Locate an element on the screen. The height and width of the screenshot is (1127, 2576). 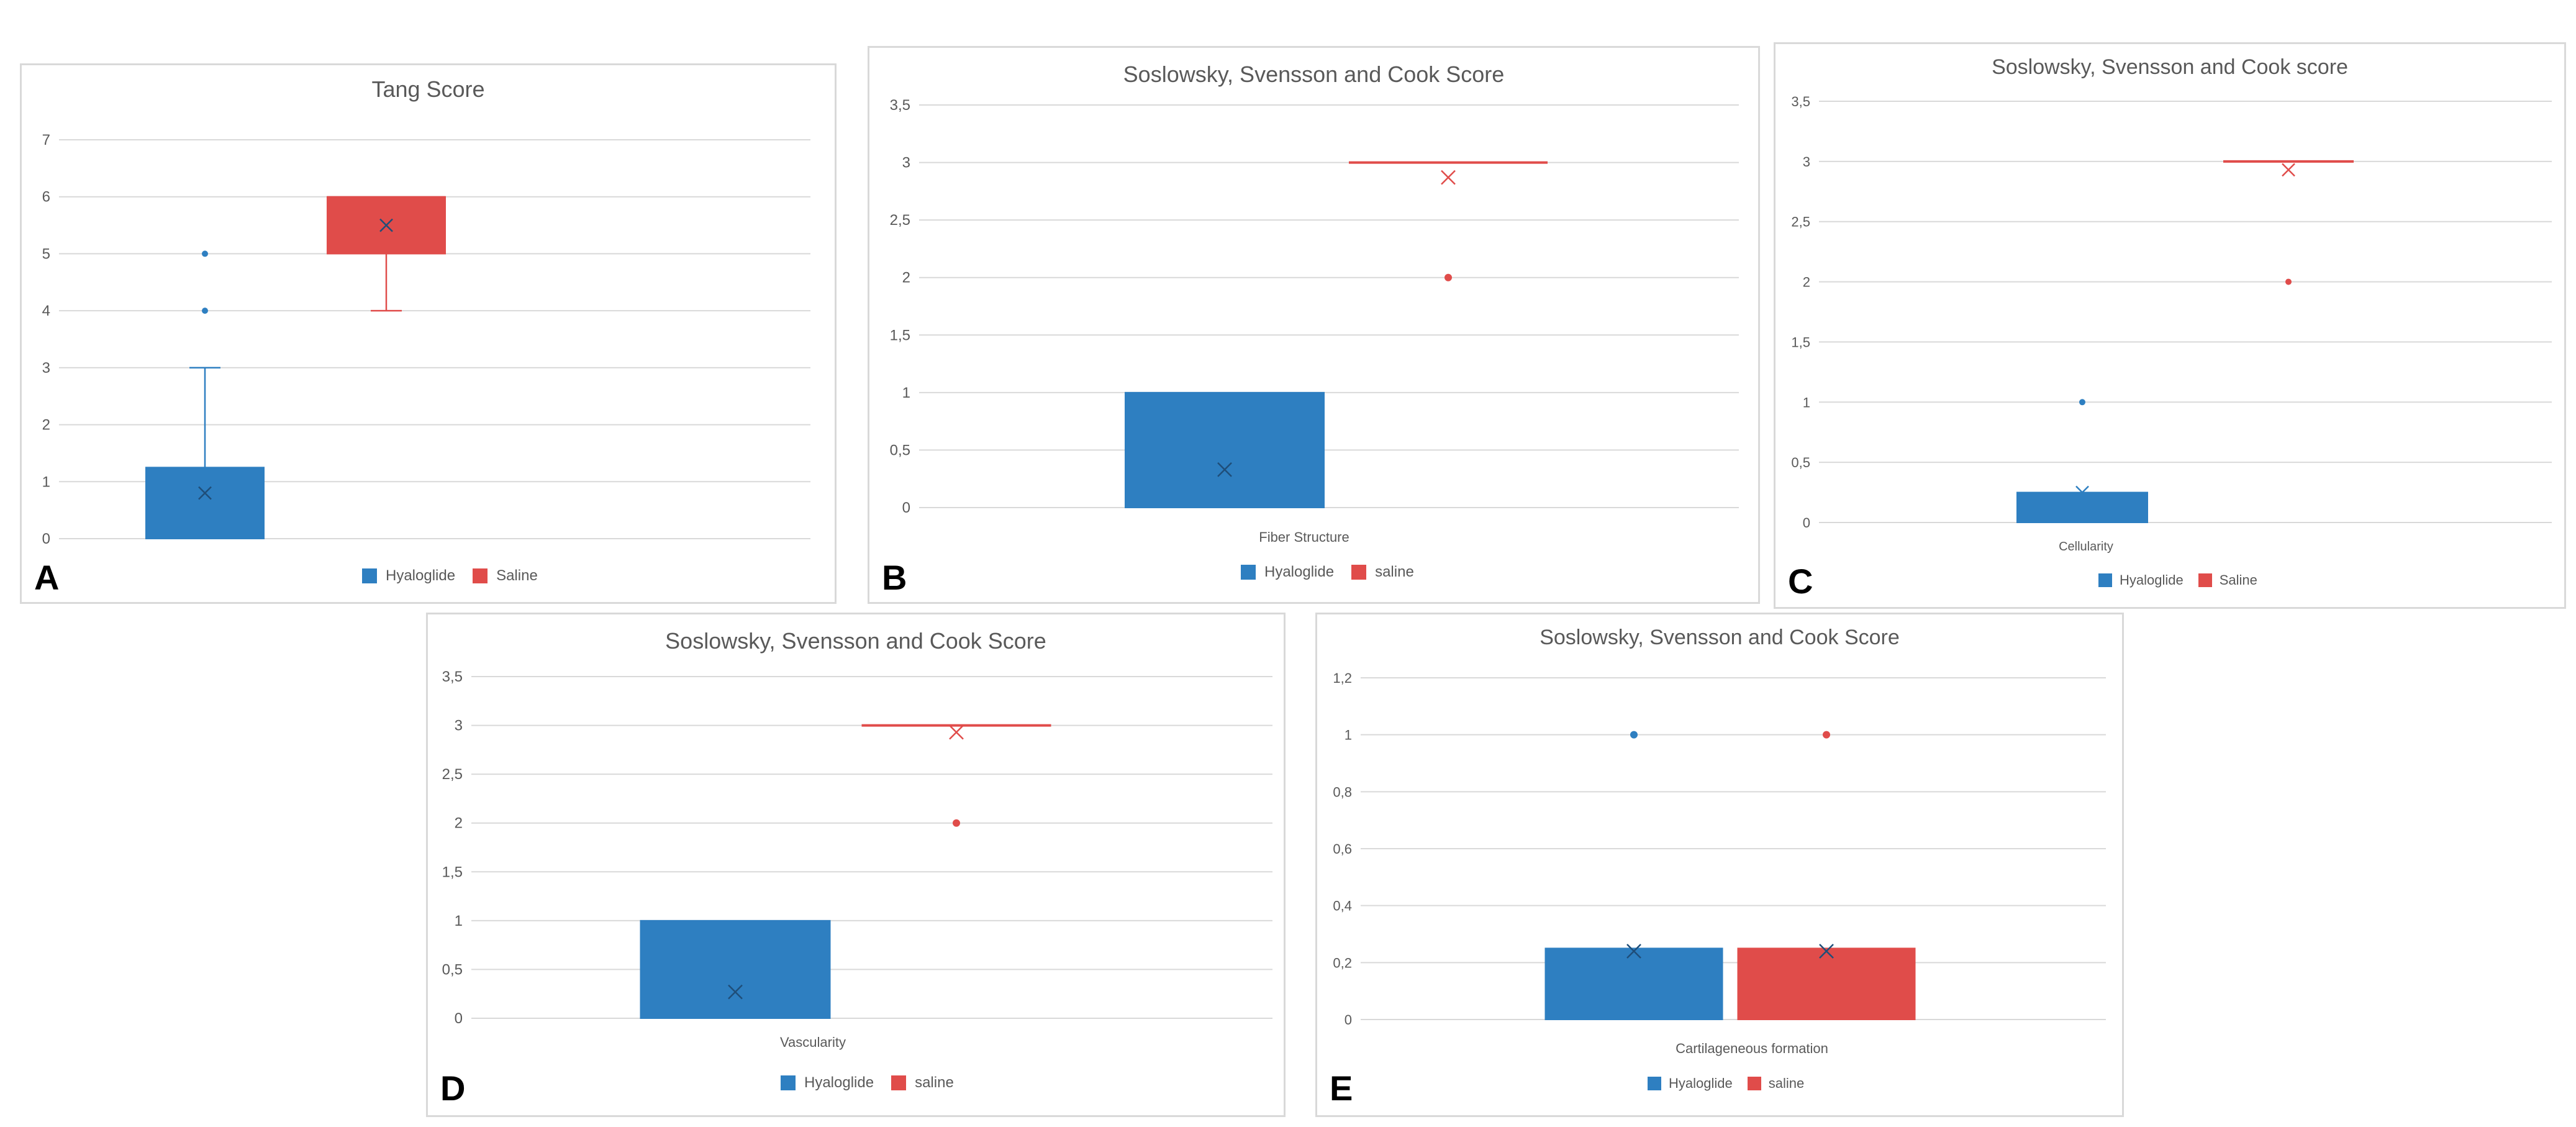
panel-letter-e: E is located at coordinates (1341, 1088).